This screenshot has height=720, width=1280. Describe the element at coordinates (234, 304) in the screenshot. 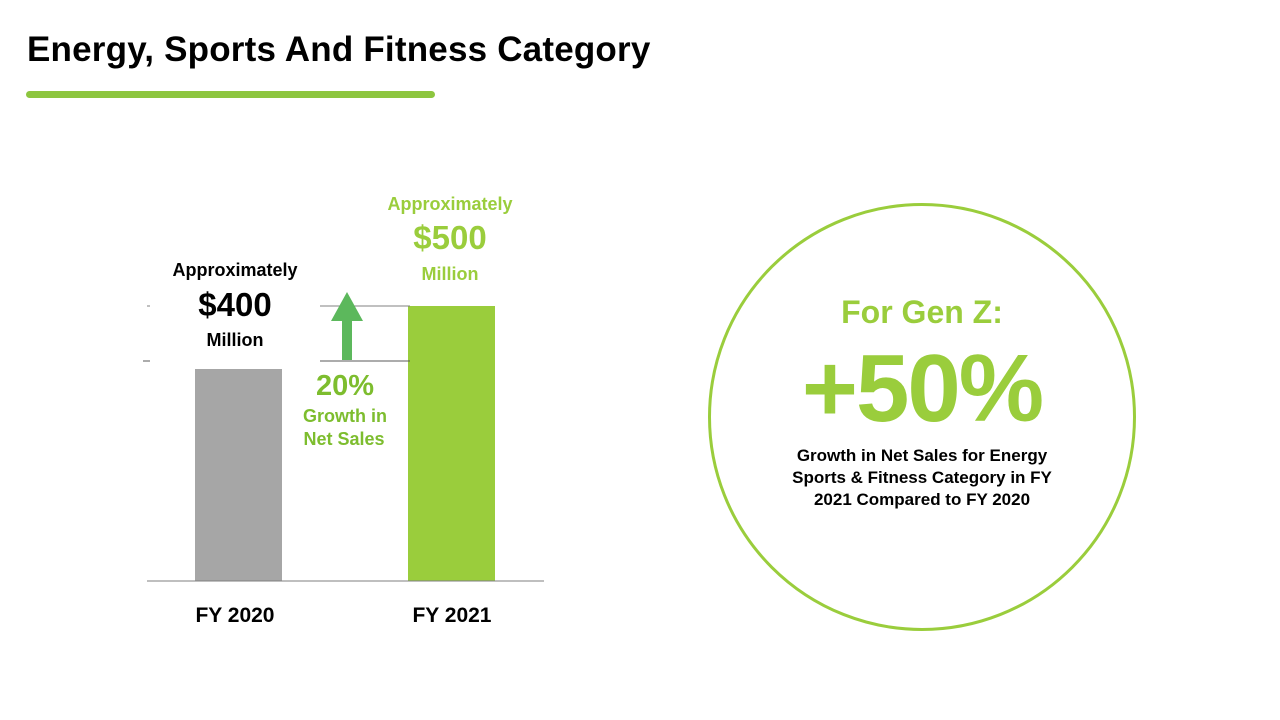

I see `data-label-value: $400` at that location.